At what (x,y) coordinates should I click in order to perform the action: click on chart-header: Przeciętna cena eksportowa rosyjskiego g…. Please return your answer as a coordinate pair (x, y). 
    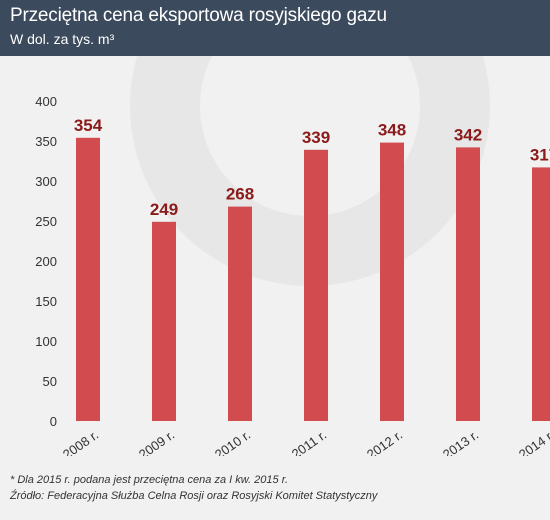
    Looking at the image, I should click on (275, 28).